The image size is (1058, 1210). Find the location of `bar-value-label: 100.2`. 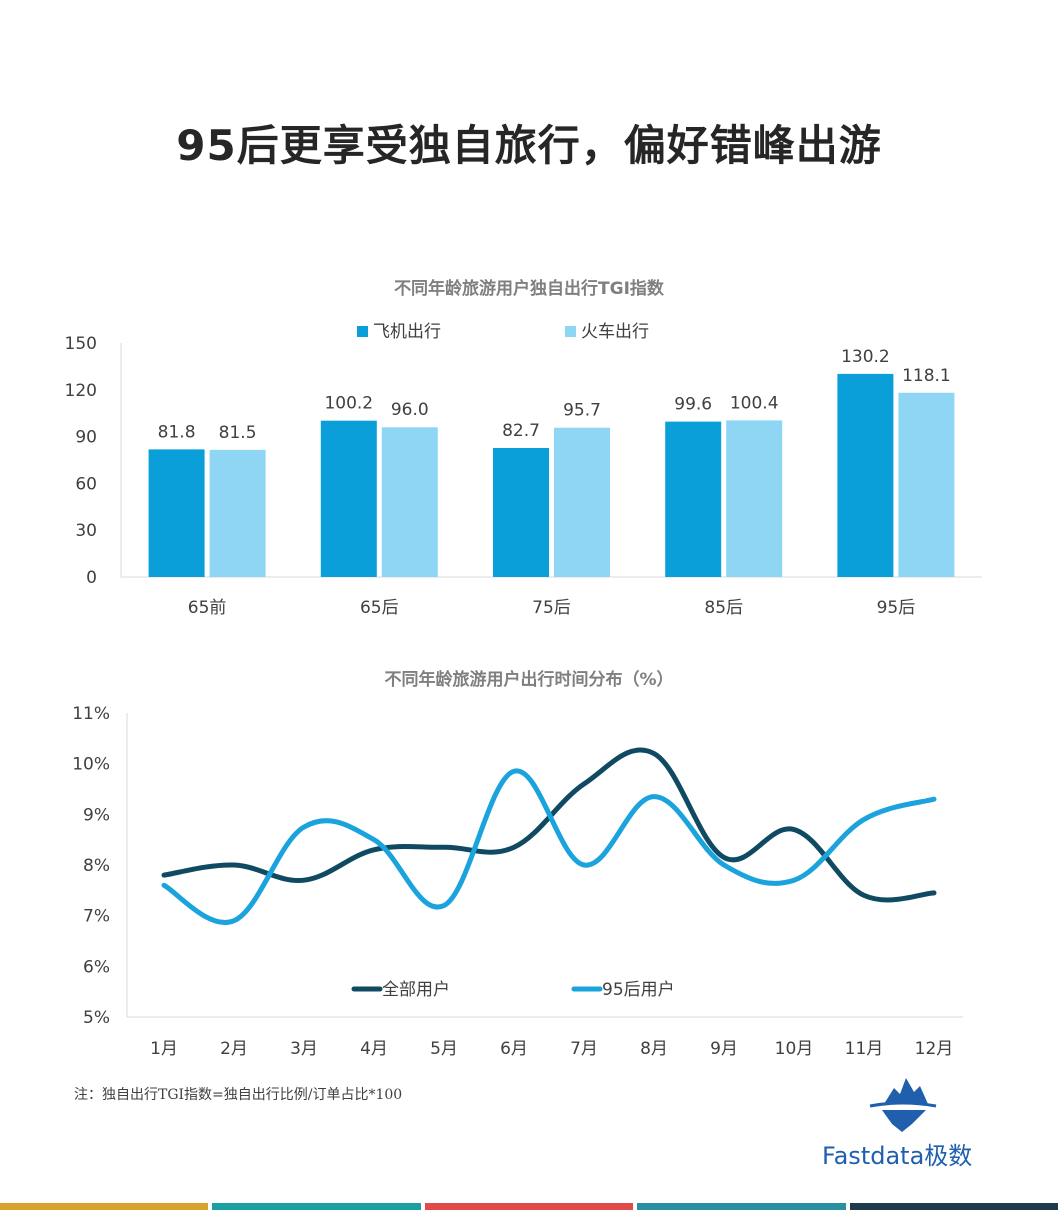

bar-value-label: 100.2 is located at coordinates (348, 404).